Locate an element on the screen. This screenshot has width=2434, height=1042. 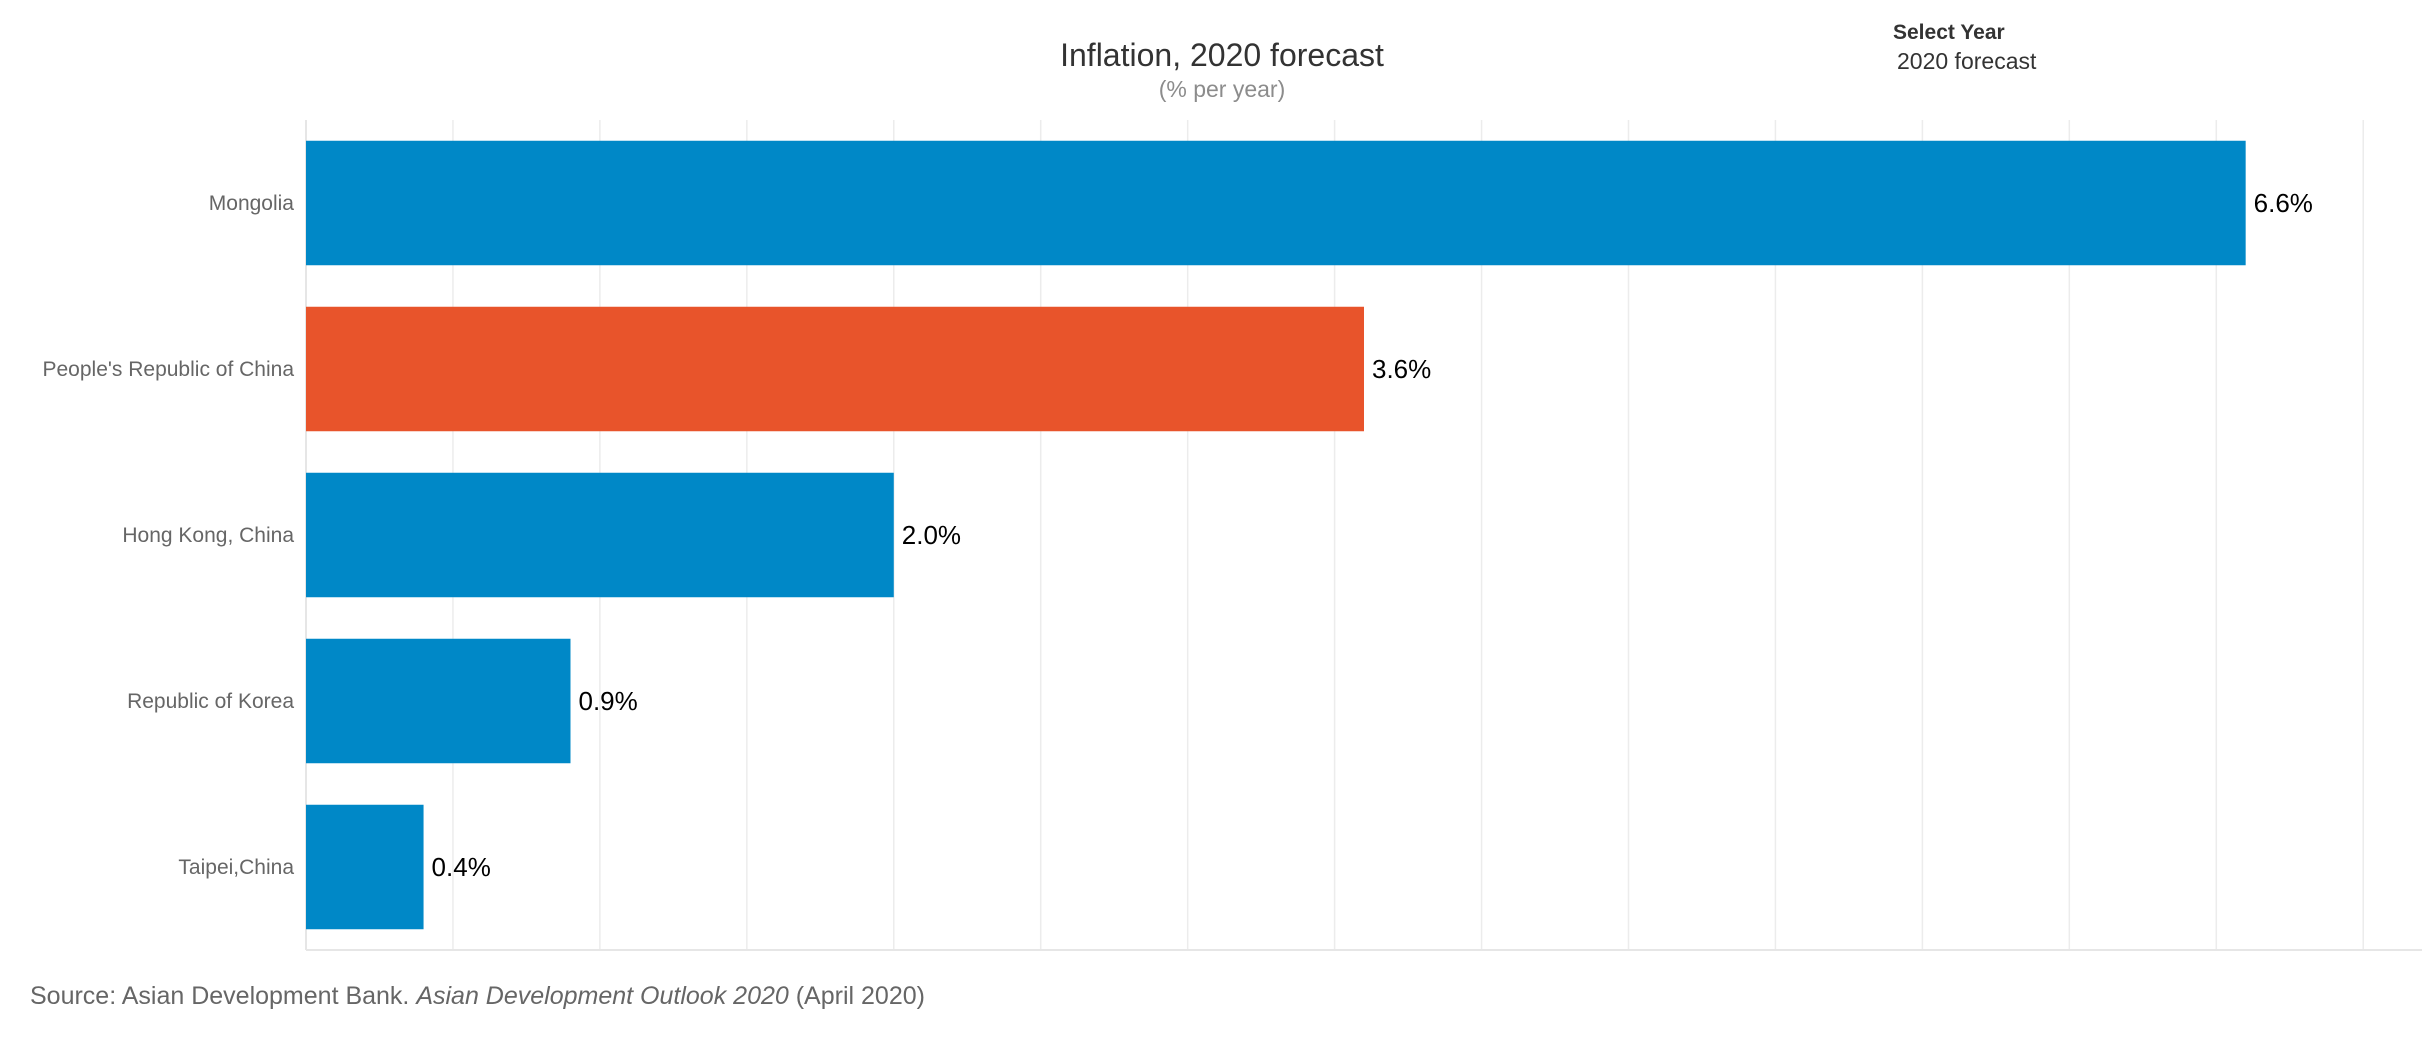
source-publication: Asian Development Outlook 2020 is located at coordinates (602, 996).